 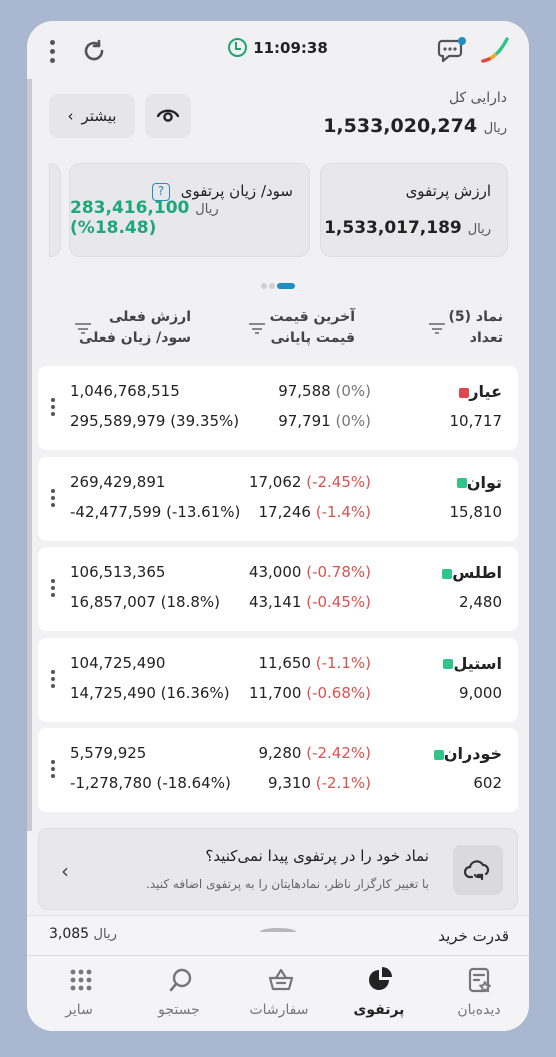 I want to click on nav-more: سایر, so click(x=79, y=993).